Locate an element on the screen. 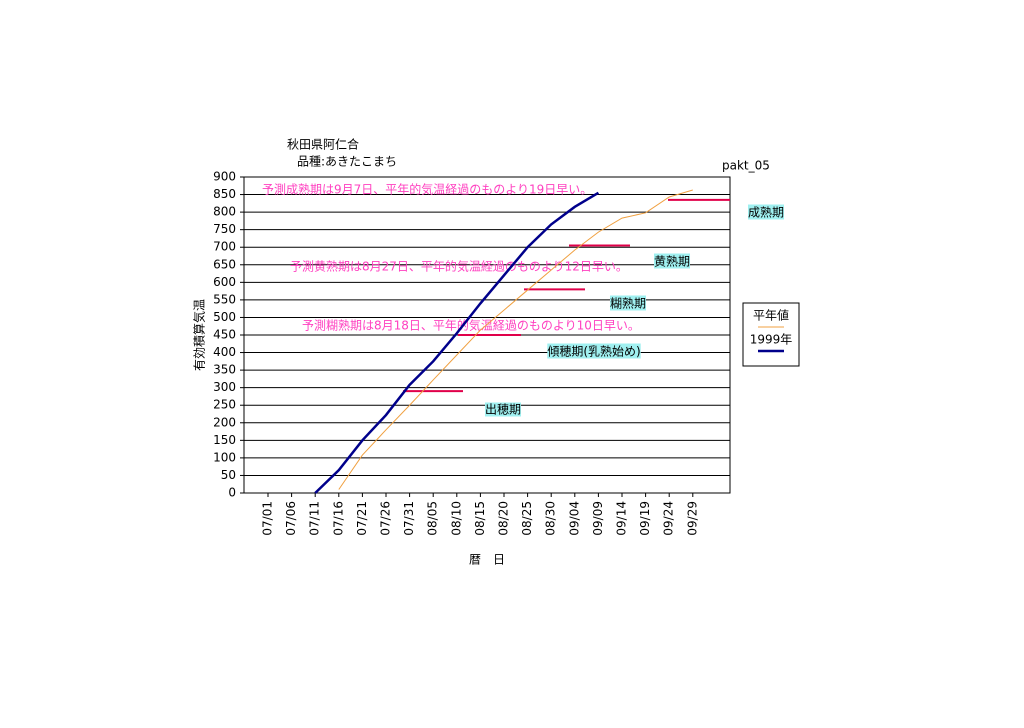  x-tick-label: 07/11 is located at coordinates (315, 518).